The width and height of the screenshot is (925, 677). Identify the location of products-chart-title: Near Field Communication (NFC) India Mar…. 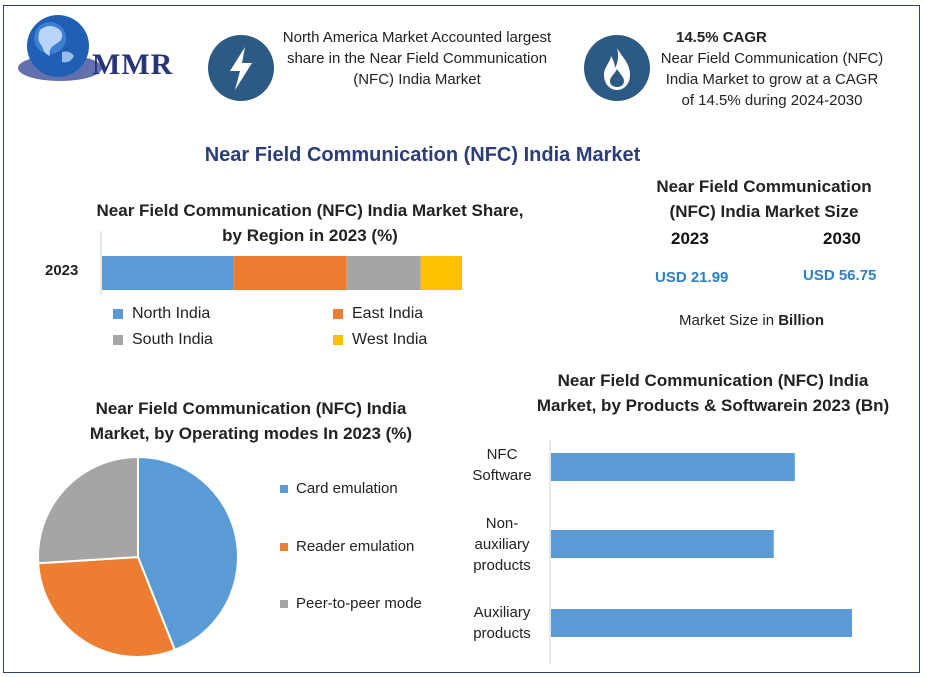
(713, 393).